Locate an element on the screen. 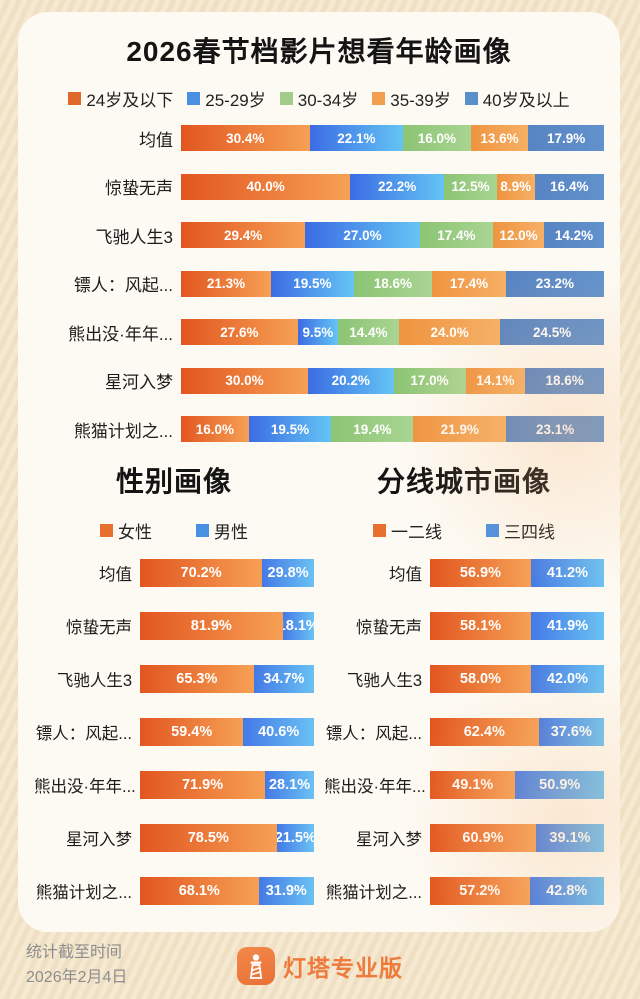 The image size is (640, 999). stats-cutoff-note: 统计截至时间 2026年2月4日 is located at coordinates (76, 966).